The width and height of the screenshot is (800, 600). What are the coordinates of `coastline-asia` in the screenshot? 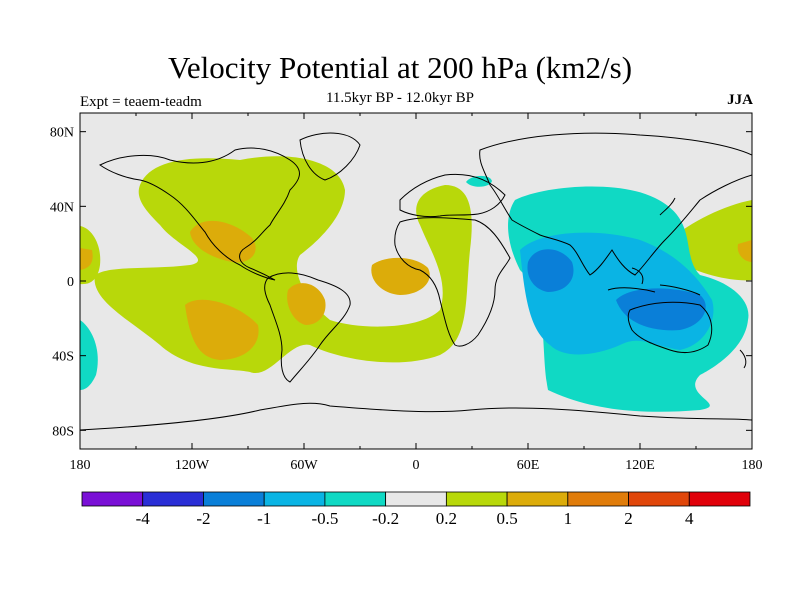 It's located at (615, 204).